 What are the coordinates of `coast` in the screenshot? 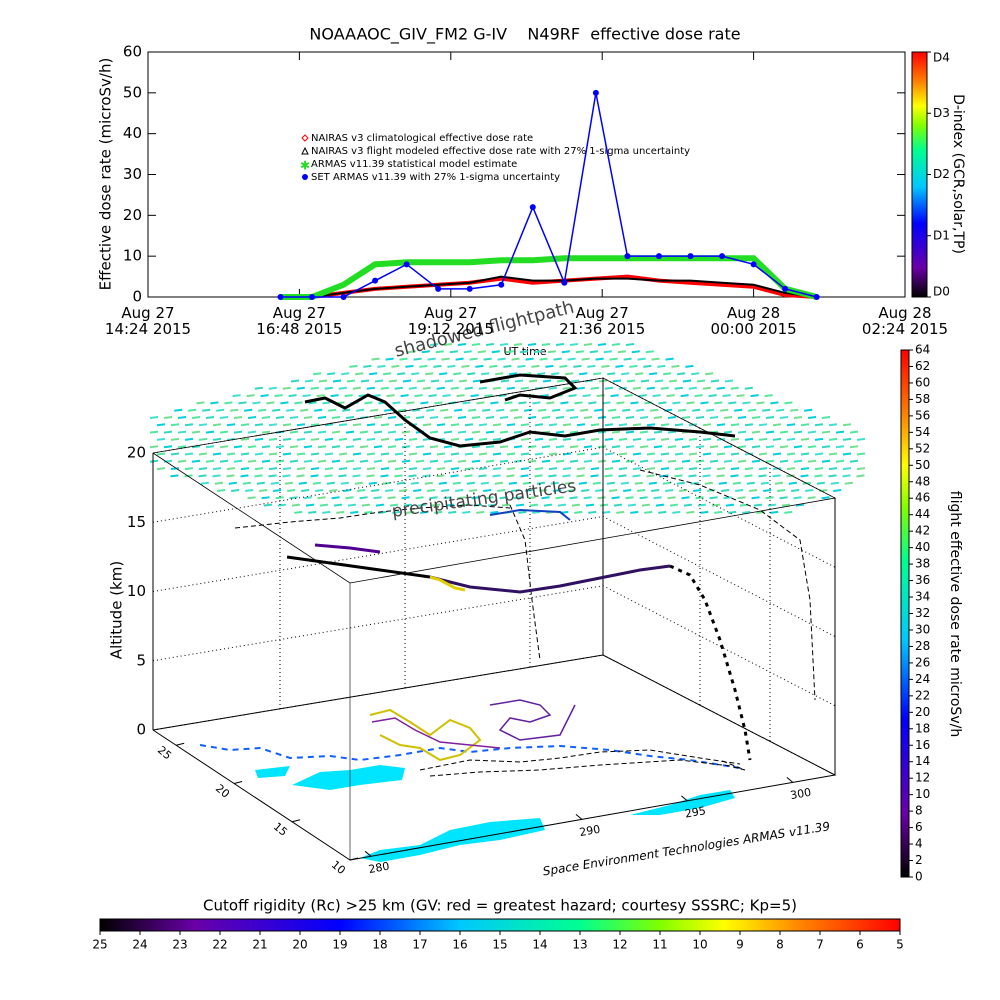 It's located at (470, 756).